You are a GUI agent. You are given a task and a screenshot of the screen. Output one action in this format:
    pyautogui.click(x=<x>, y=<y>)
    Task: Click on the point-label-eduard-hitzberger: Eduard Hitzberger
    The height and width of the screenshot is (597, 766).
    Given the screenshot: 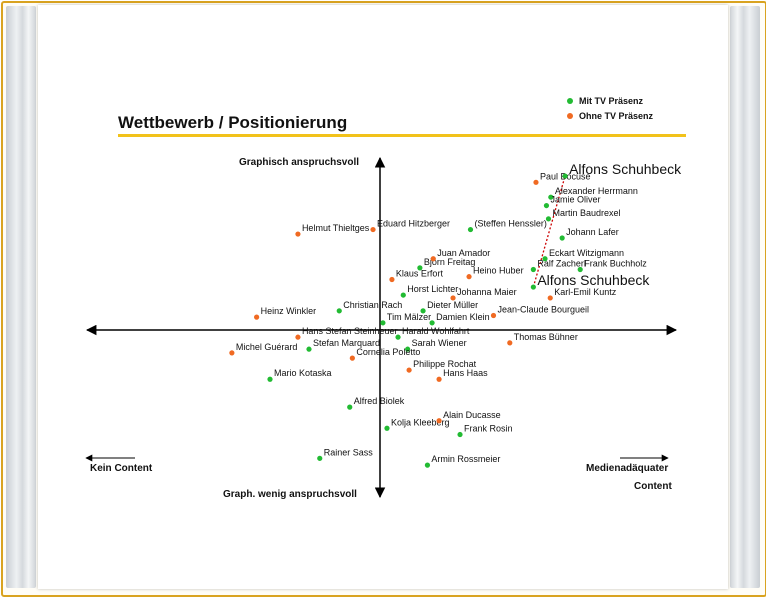 What is the action you would take?
    pyautogui.click(x=413, y=224)
    